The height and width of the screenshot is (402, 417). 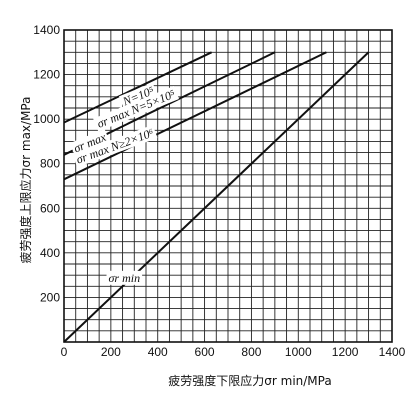 I want to click on y-tick-labels: 200 400 600 800 1000 1200 1400, so click(x=46, y=163).